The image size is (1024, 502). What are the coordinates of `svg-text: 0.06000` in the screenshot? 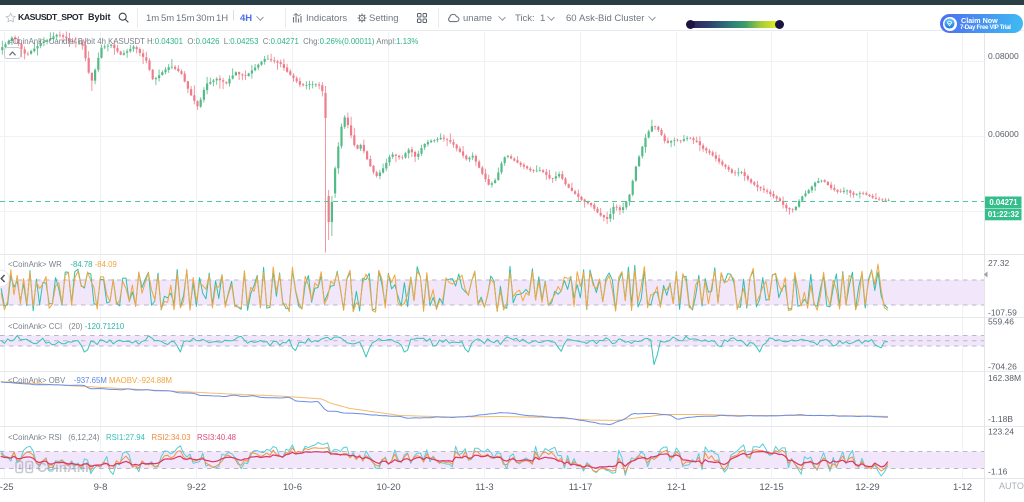 It's located at (1003, 134).